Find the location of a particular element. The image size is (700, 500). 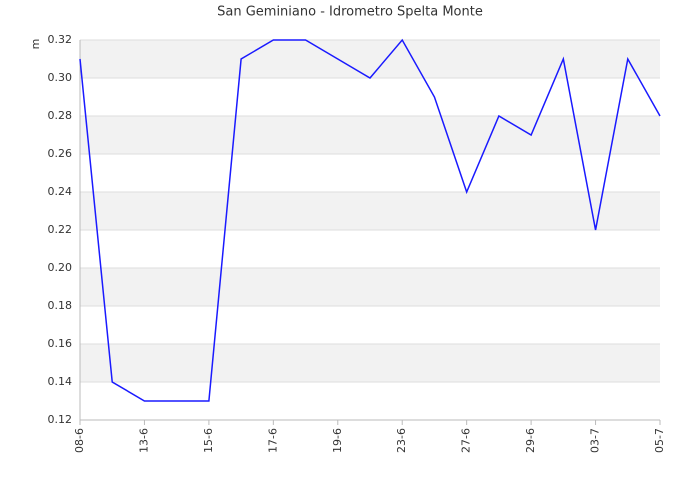

x-tick-label: 15-6 is located at coordinates (208, 440).